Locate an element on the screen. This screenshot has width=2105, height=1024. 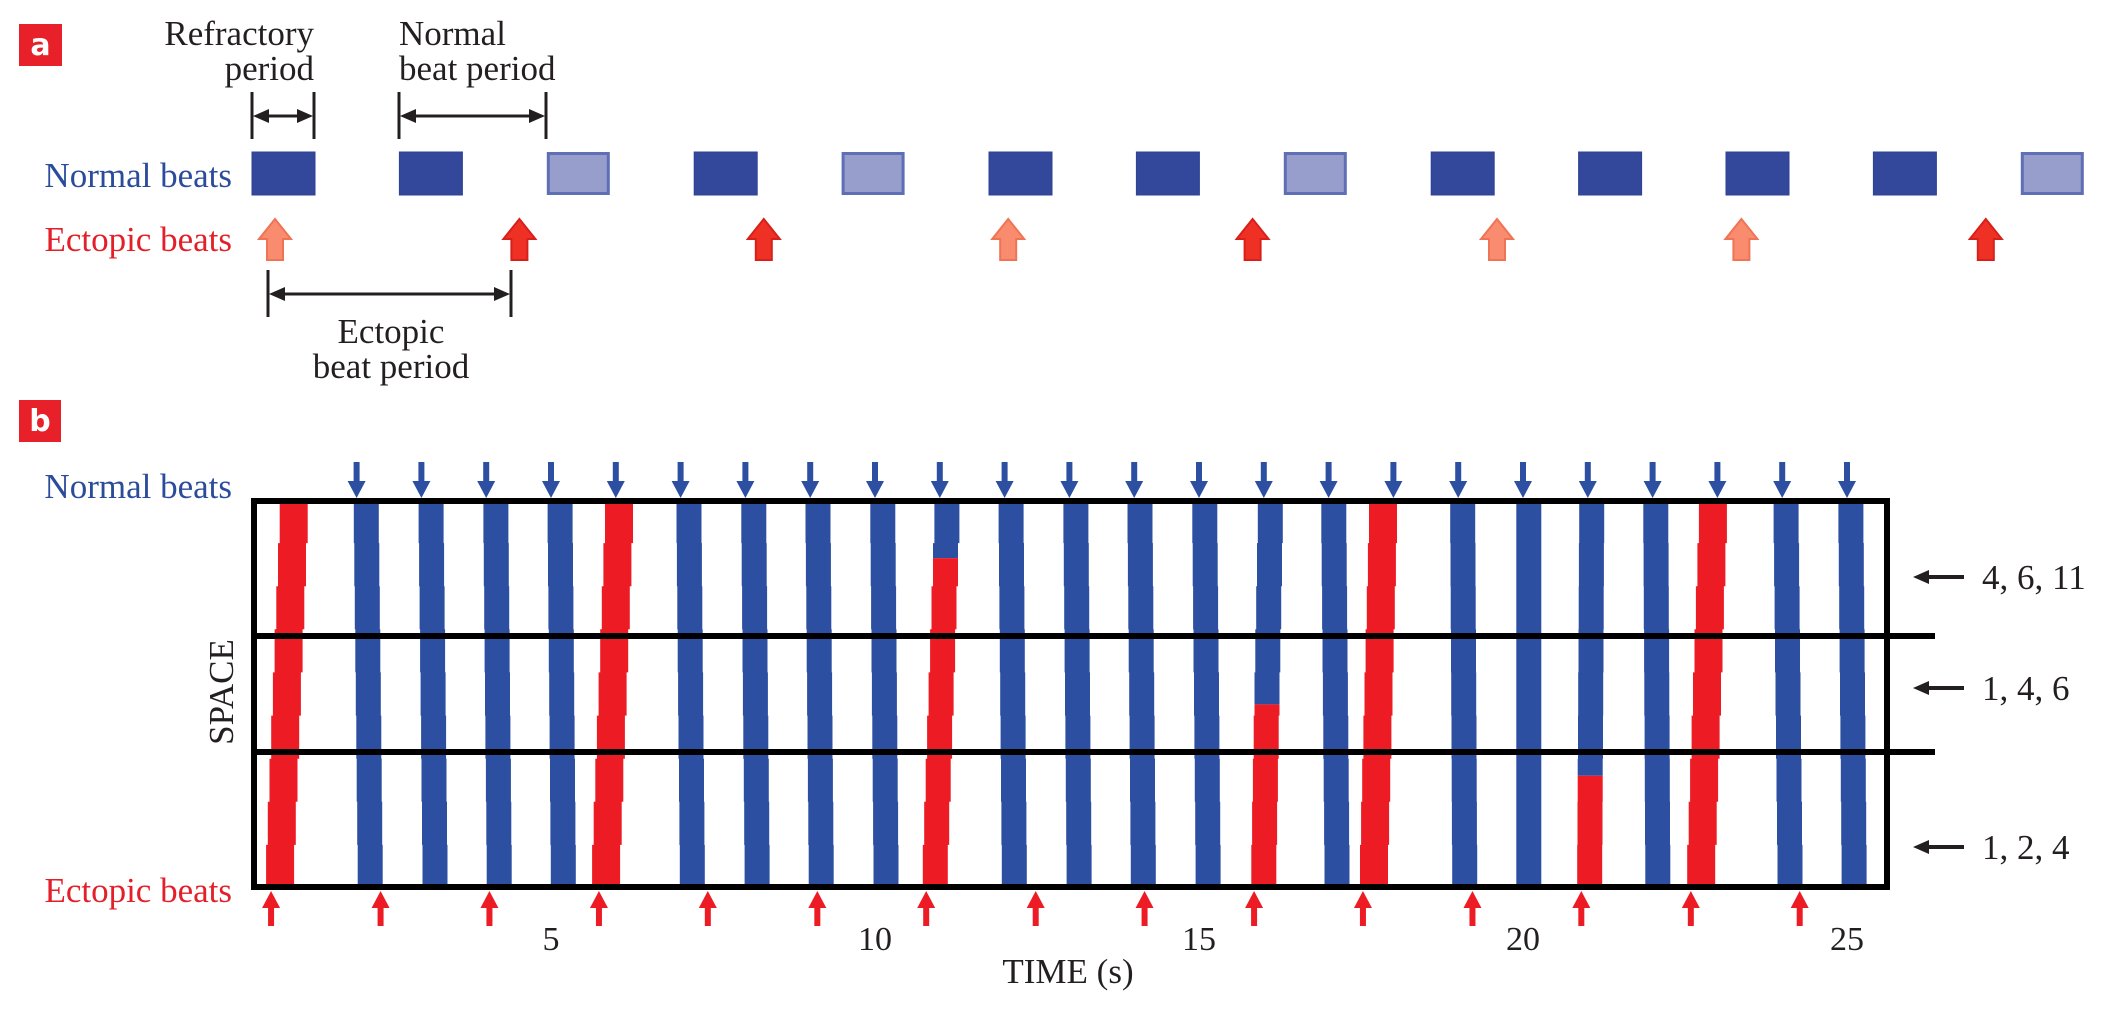
refractory-period-bracket is located at coordinates (283, 115).